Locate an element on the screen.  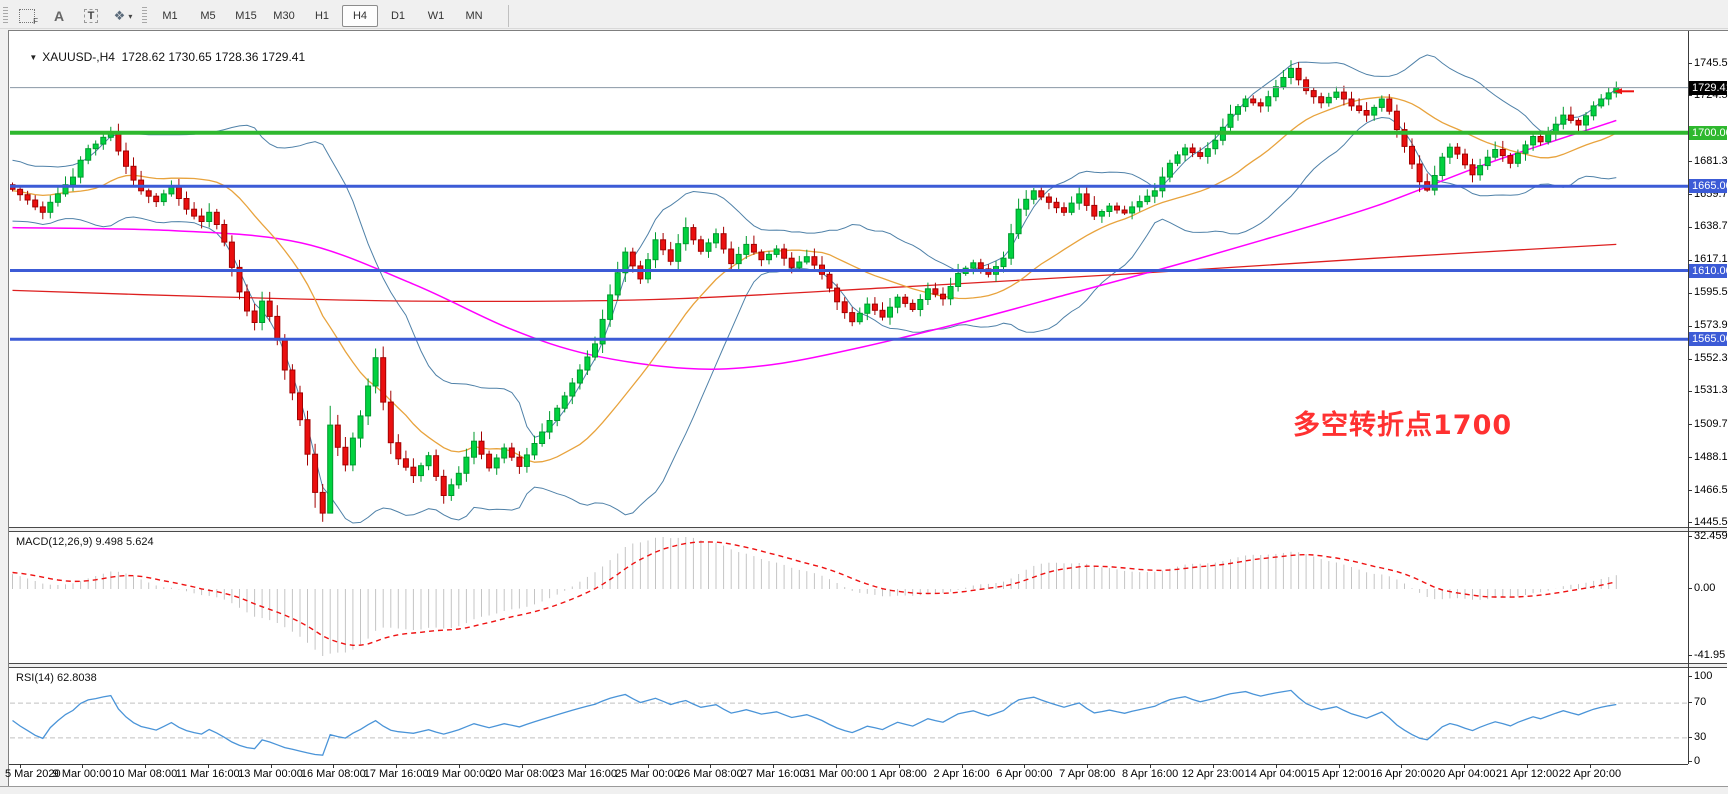
time-axis-label: 17 Mar 16:00 is located at coordinates (396, 774).